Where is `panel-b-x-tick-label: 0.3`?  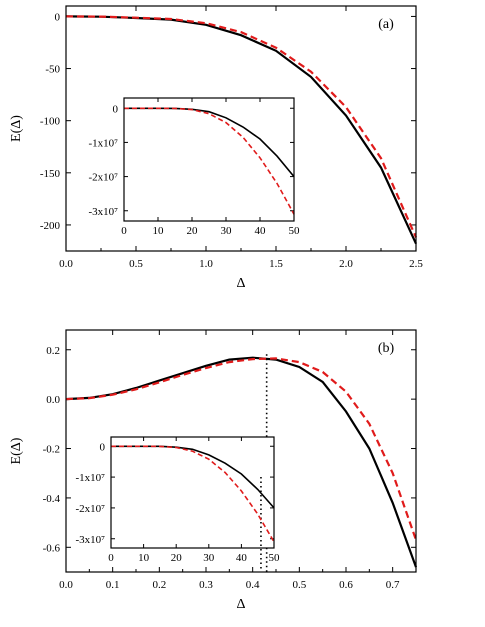 panel-b-x-tick-label: 0.3 is located at coordinates (206, 585).